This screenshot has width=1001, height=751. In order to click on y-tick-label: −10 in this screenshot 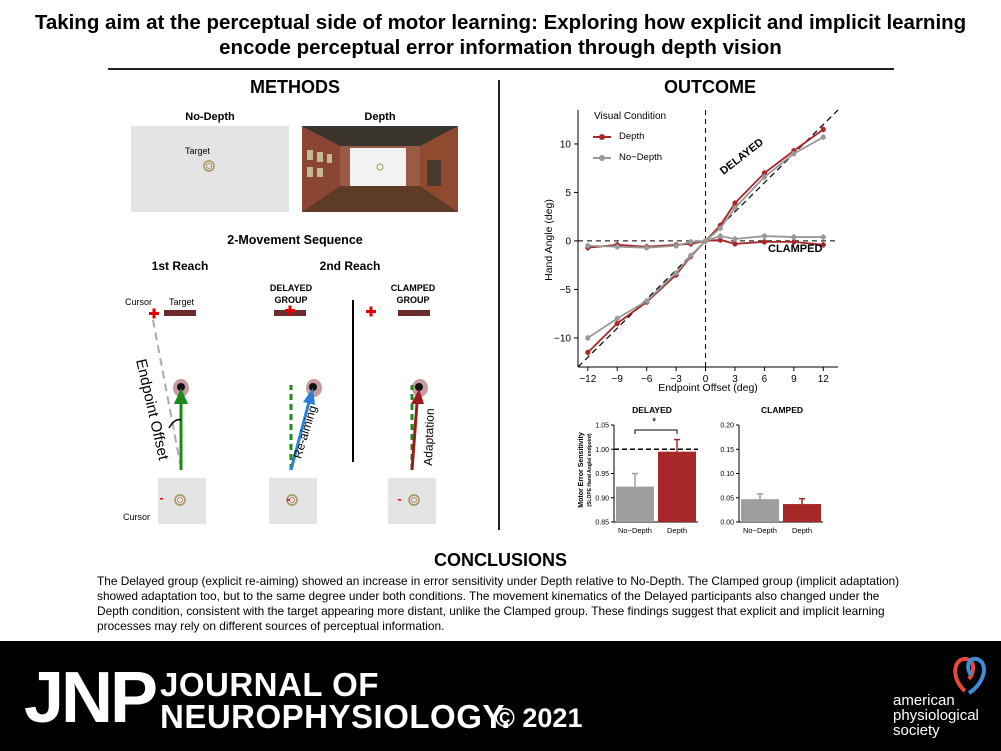, I will do `click(562, 338)`.